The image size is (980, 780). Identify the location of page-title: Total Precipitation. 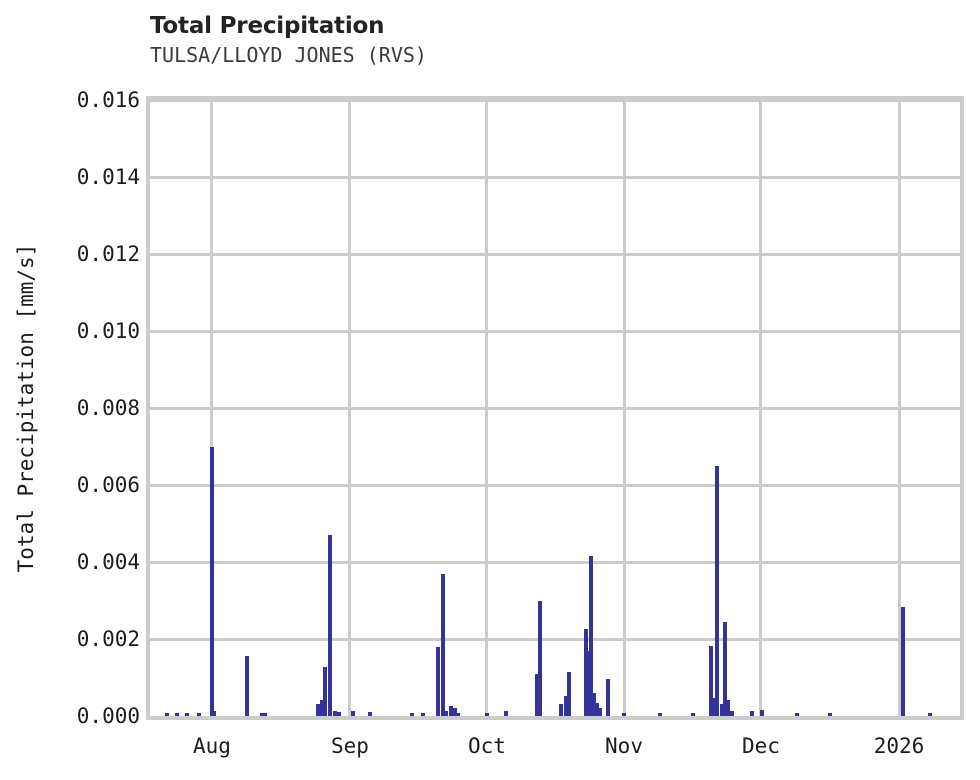
(267, 26).